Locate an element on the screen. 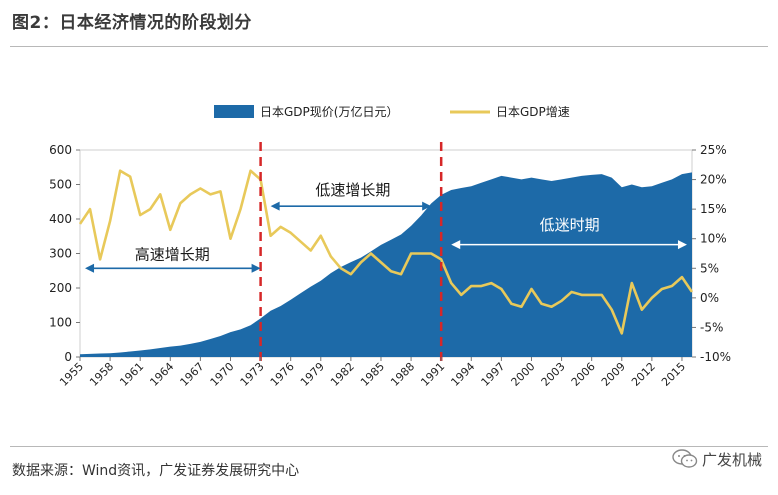 The width and height of the screenshot is (778, 495). x-axis-tick-label: 1973 is located at coordinates (252, 374).